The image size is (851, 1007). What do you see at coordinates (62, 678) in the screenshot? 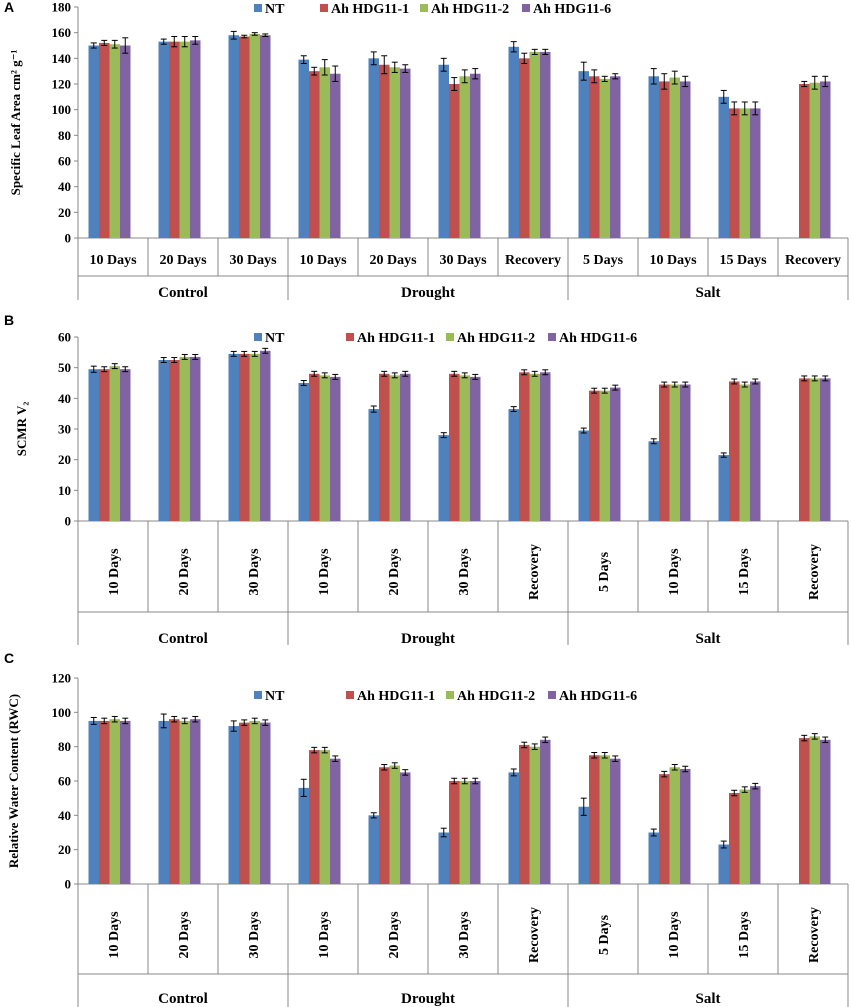
I see `y-tick-label: 120` at bounding box center [62, 678].